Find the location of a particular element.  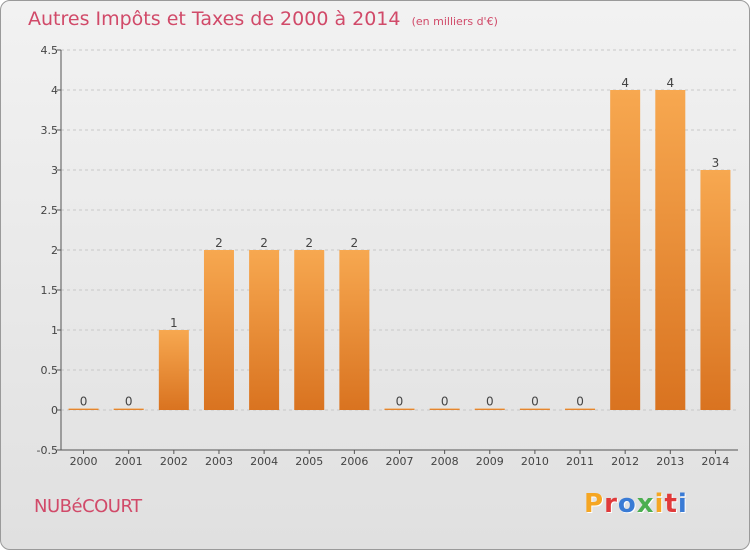

y-tick-label: 0 is located at coordinates (54, 410).